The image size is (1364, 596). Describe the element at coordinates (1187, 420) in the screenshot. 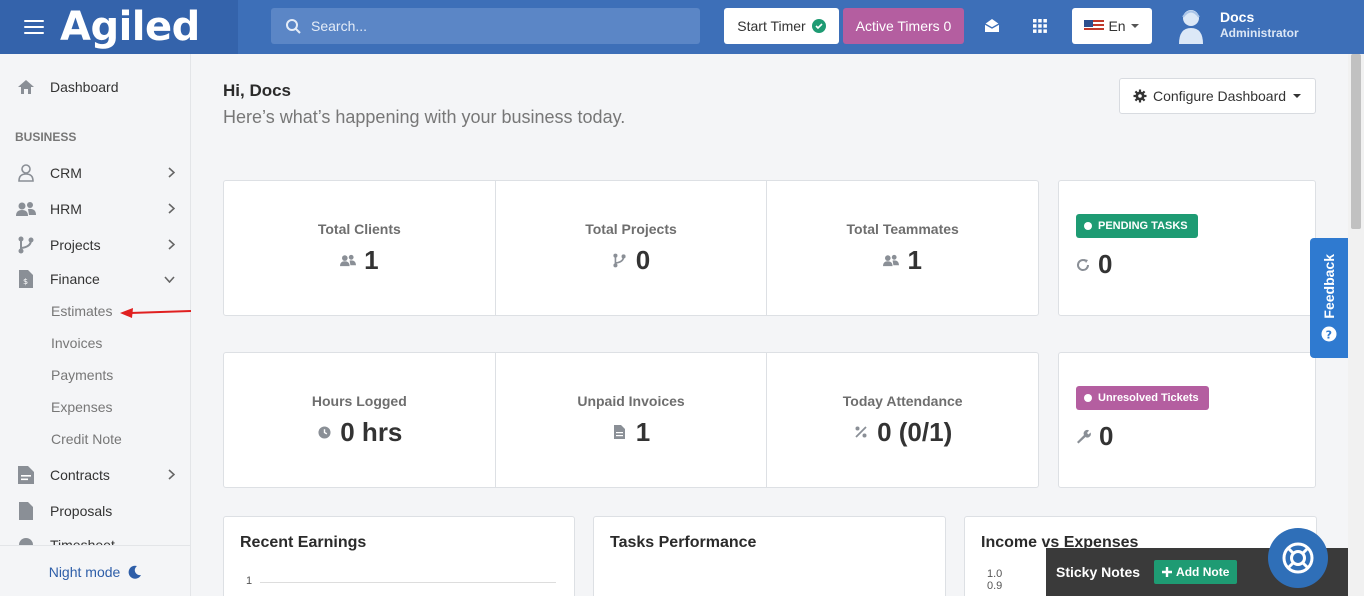

I see `unresolved-tickets-card: Unresolved Tickets 0` at that location.